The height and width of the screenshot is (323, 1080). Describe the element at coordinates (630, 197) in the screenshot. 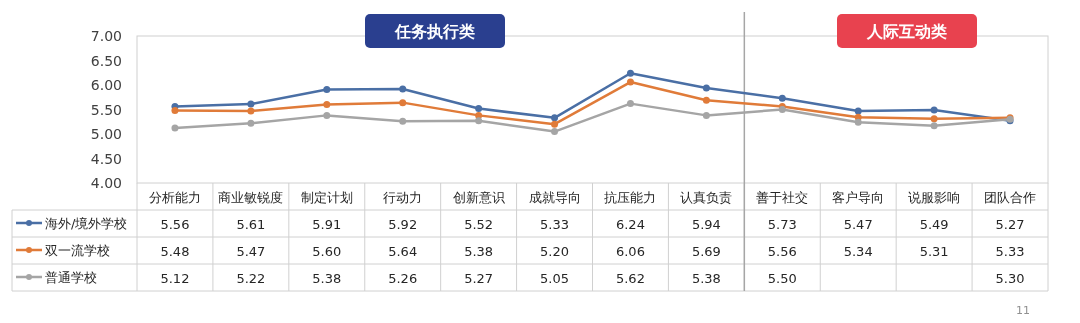

I see `x-tick-label: 抗压能力` at that location.